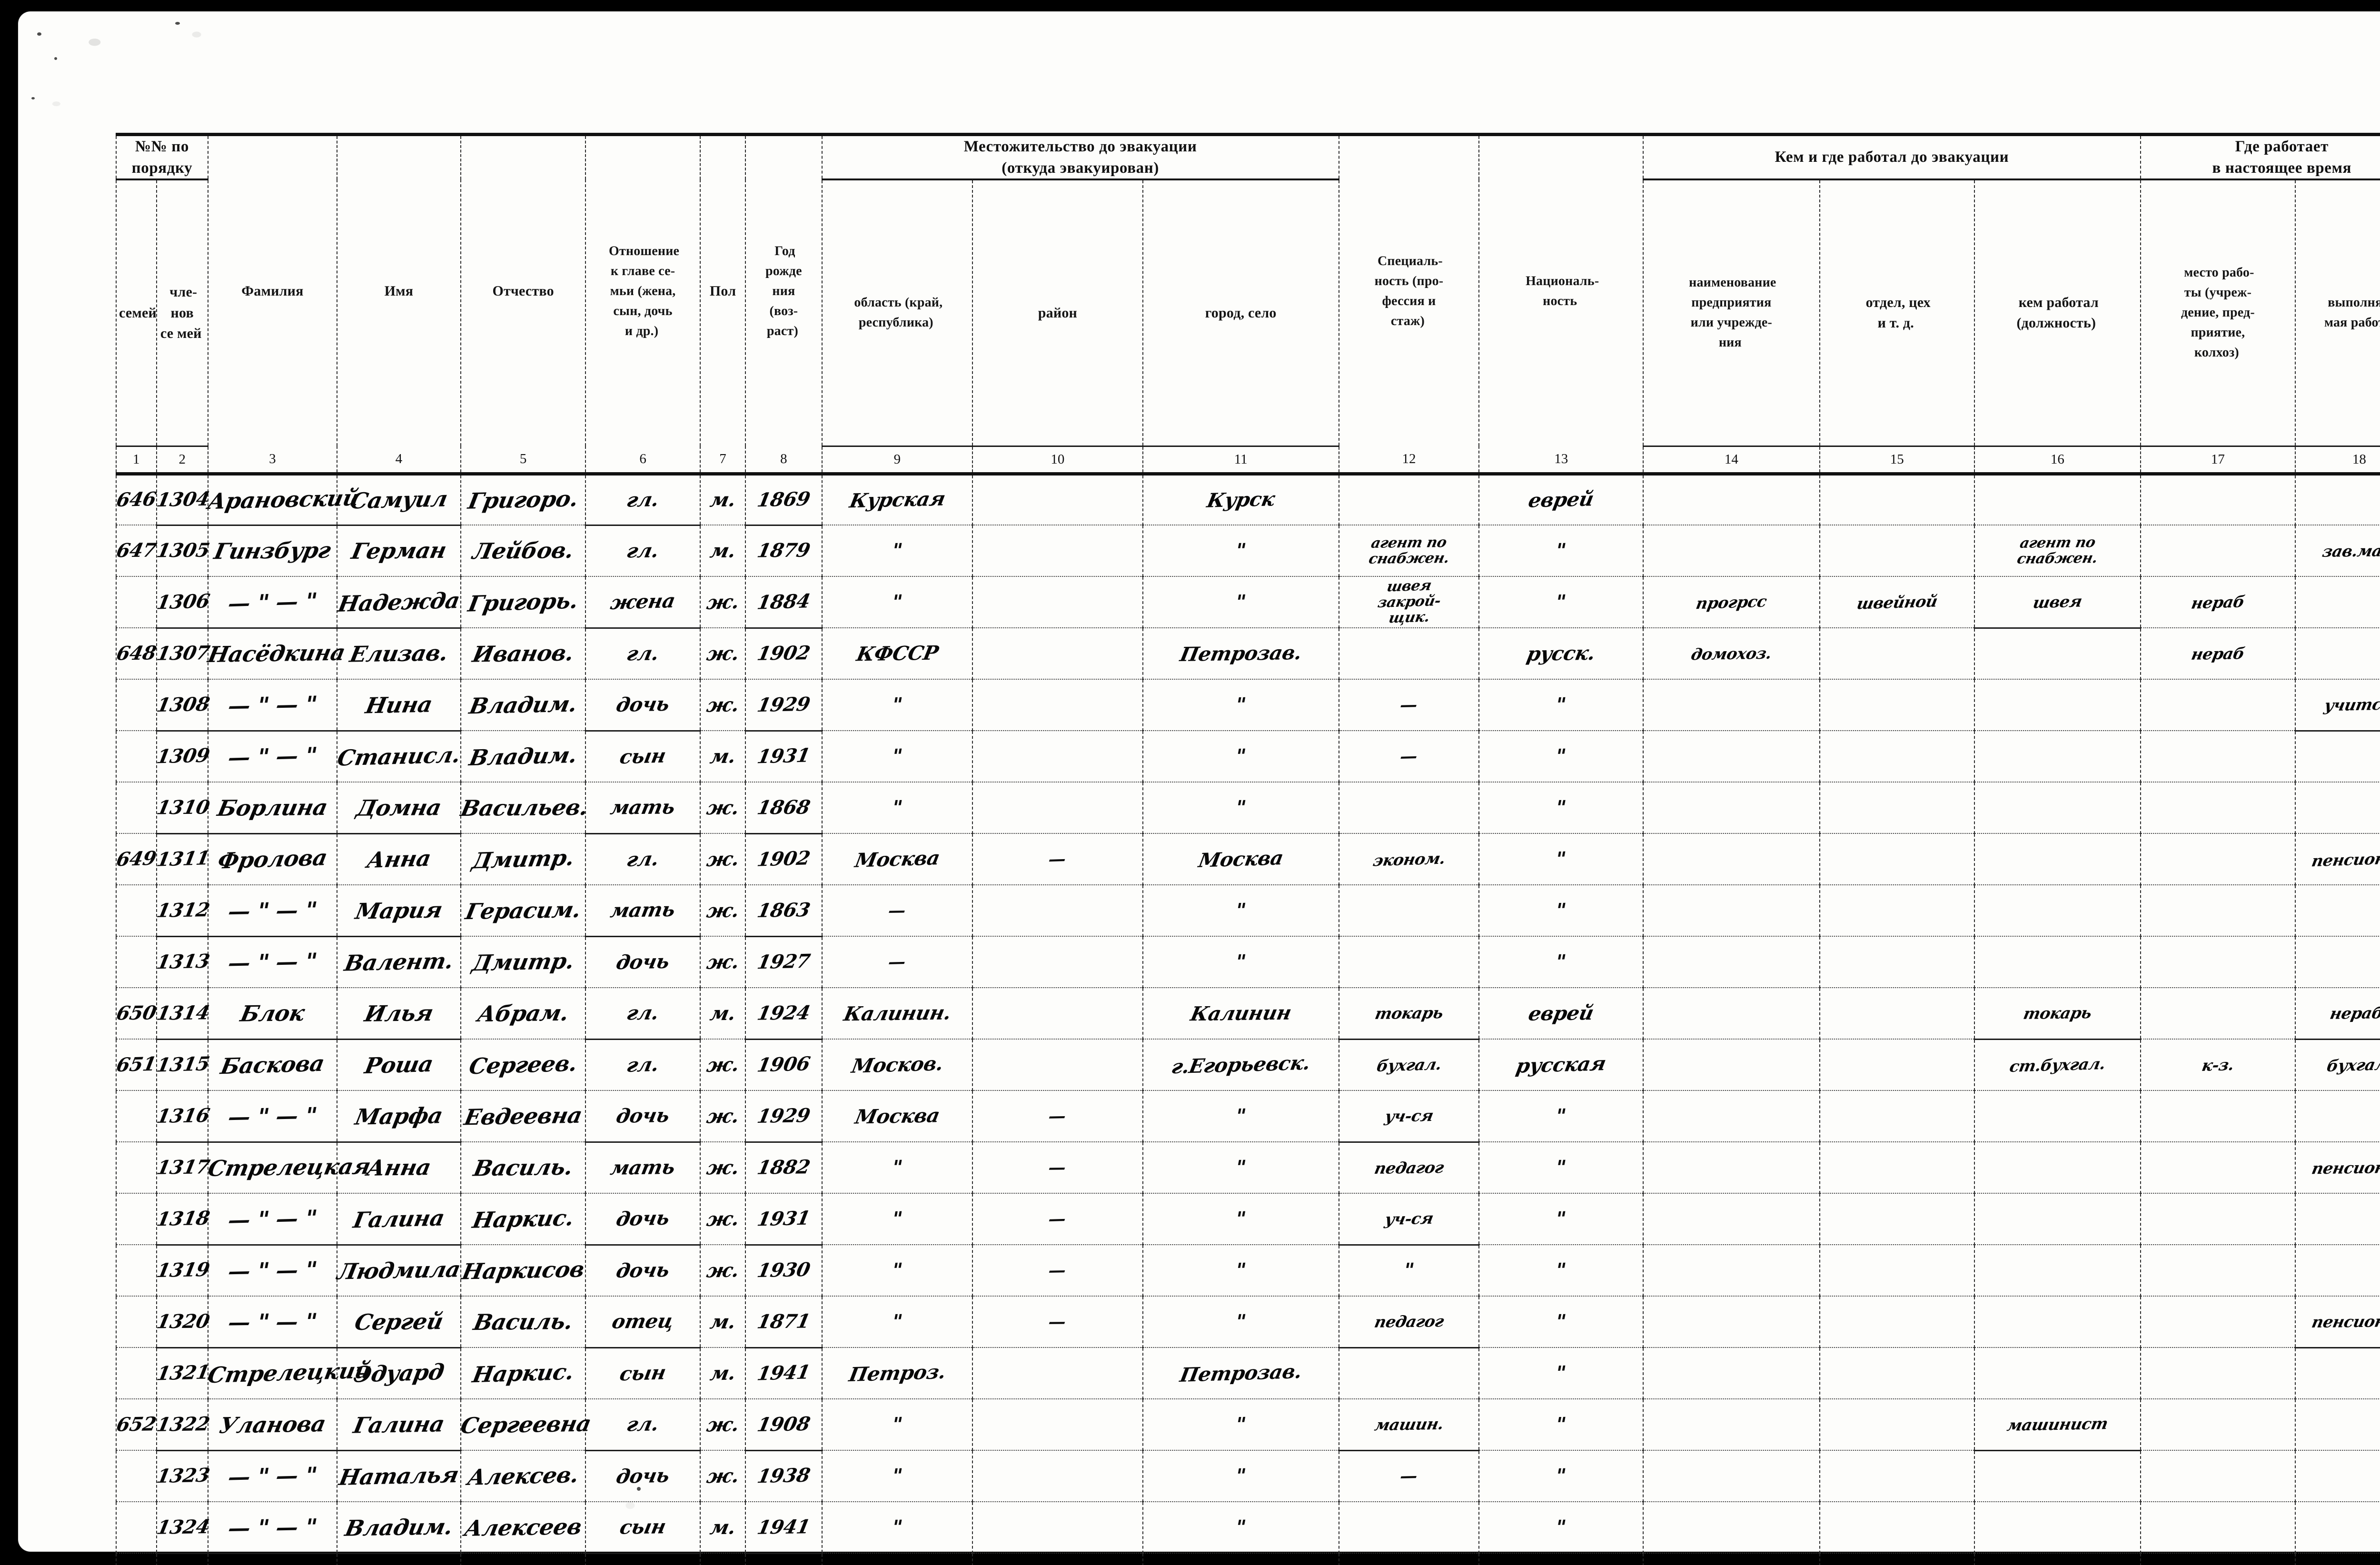 The width and height of the screenshot is (2380, 1565). What do you see at coordinates (272, 1559) in the screenshot?
I see `cell-surname: Зирова` at bounding box center [272, 1559].